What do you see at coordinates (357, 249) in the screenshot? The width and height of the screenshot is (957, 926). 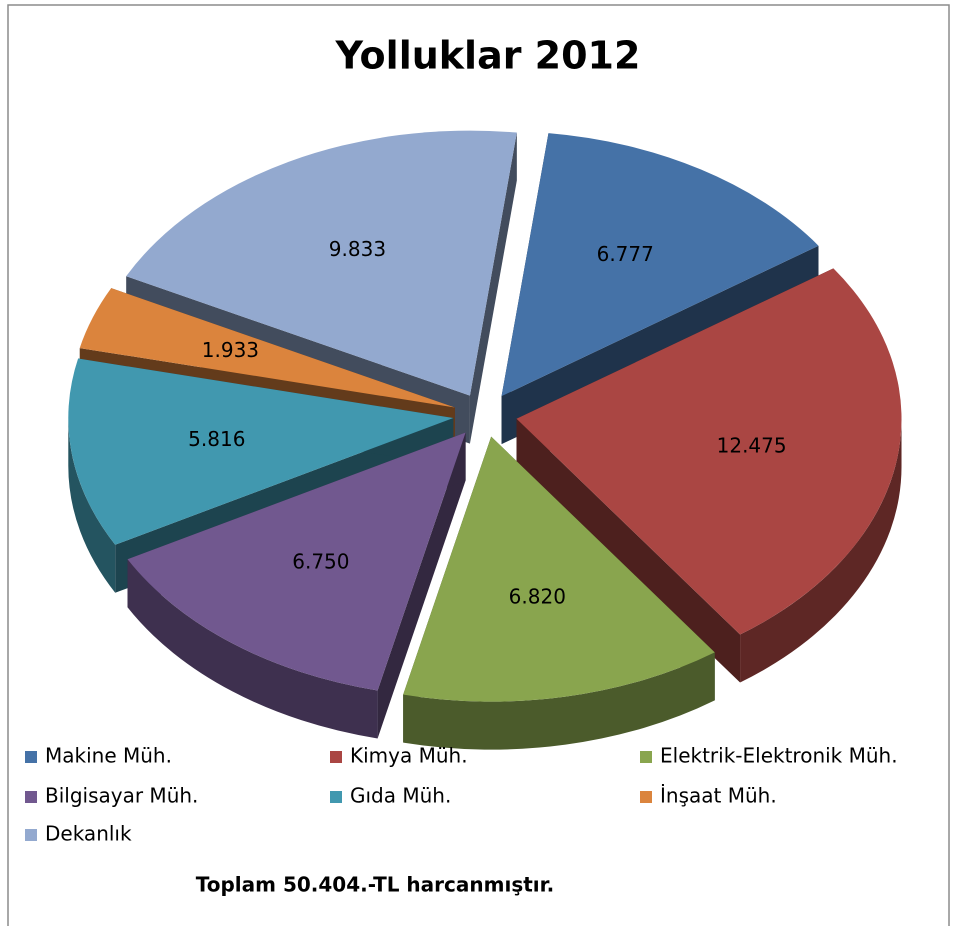 I see `data-label: 9.833` at bounding box center [357, 249].